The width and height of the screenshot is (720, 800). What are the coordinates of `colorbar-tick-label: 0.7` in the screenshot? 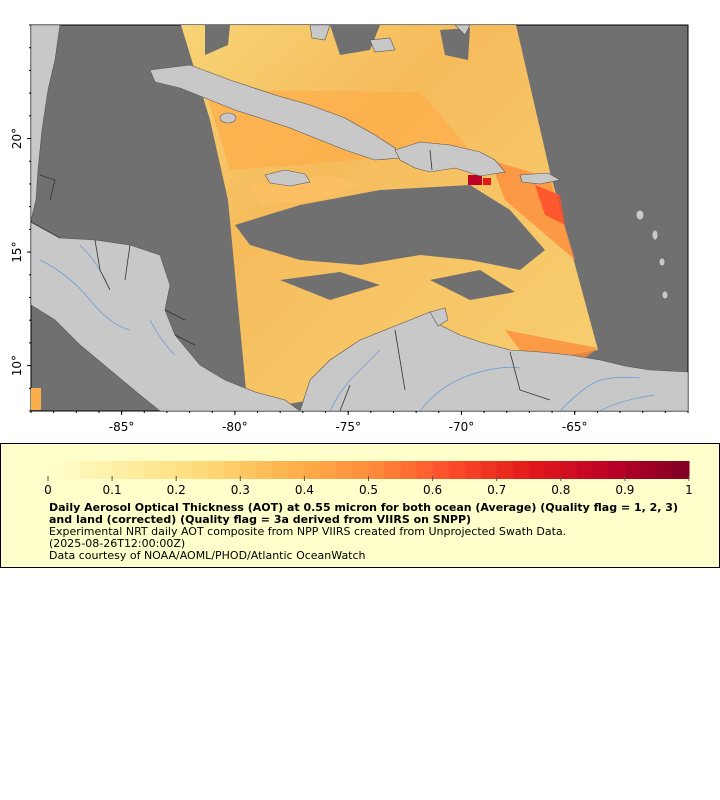 It's located at (496, 490).